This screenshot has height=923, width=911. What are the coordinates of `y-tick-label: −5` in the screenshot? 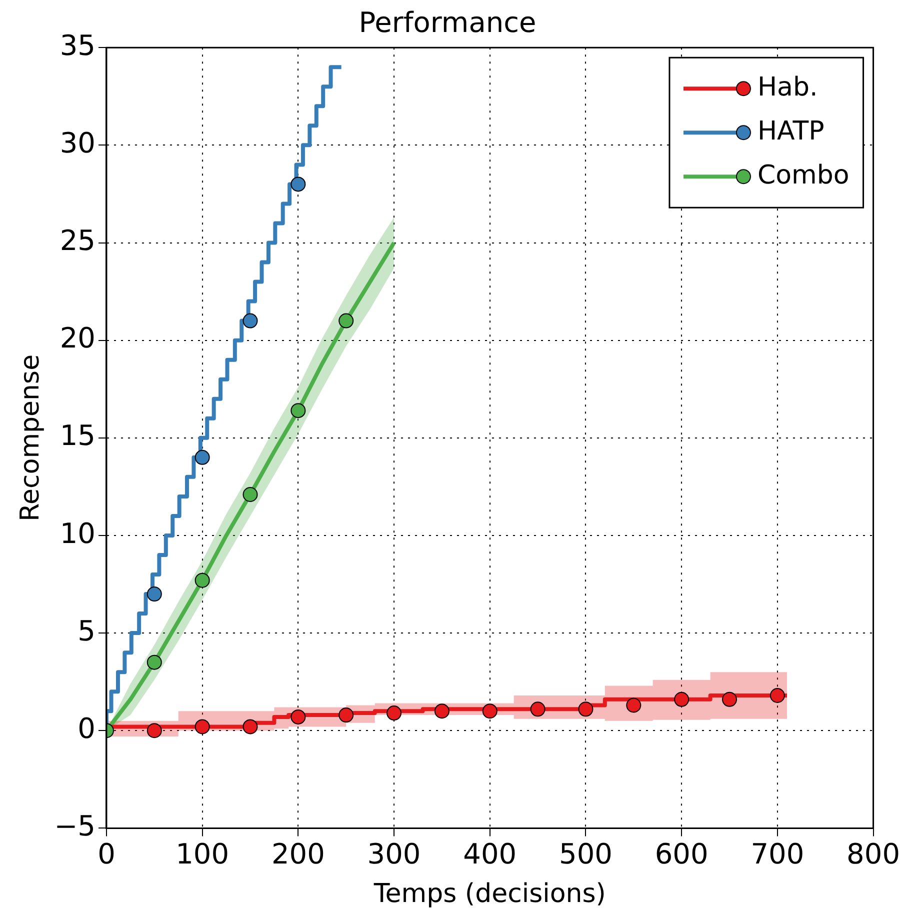 It's located at (75, 825).